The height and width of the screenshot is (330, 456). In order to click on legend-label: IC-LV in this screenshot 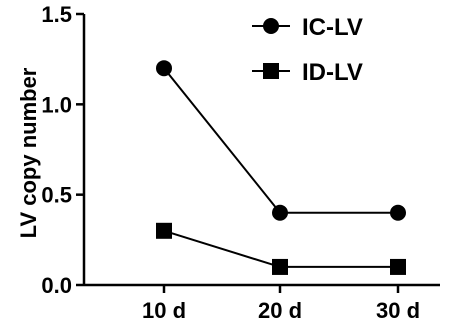, I will do `click(332, 27)`.